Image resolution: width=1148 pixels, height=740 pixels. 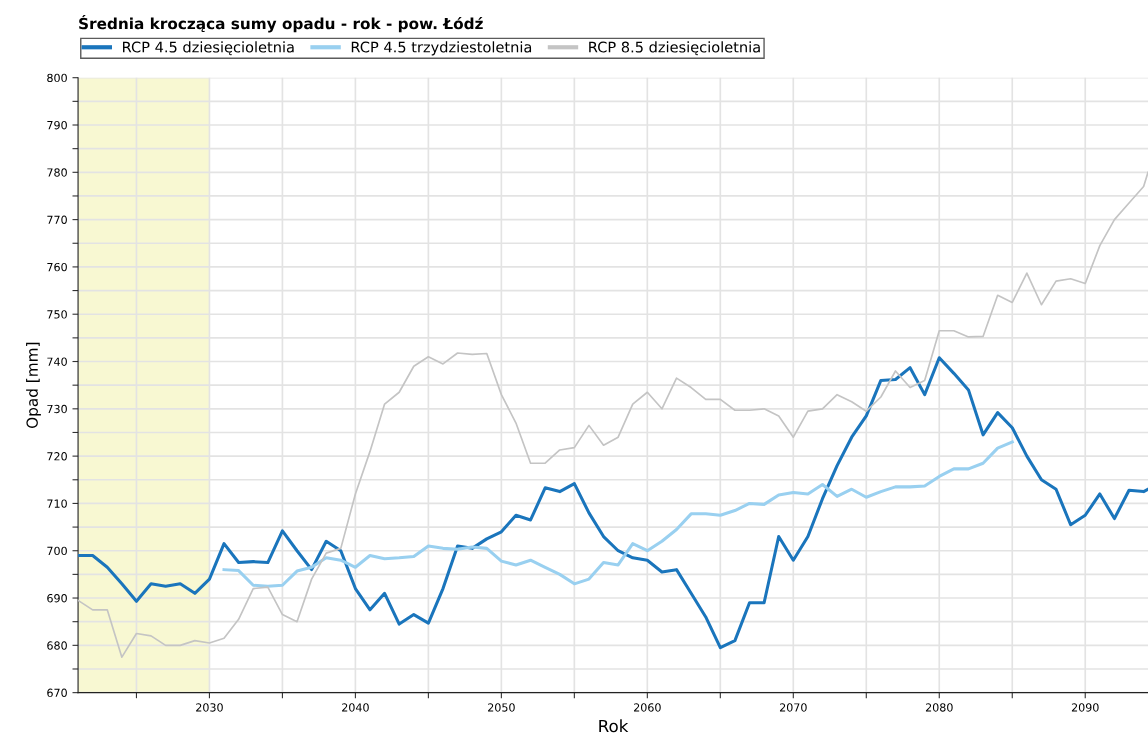 What do you see at coordinates (281, 23) in the screenshot?
I see `chart-title: Średnia krocząca sumy opadu - rok - pow. Łódź` at bounding box center [281, 23].